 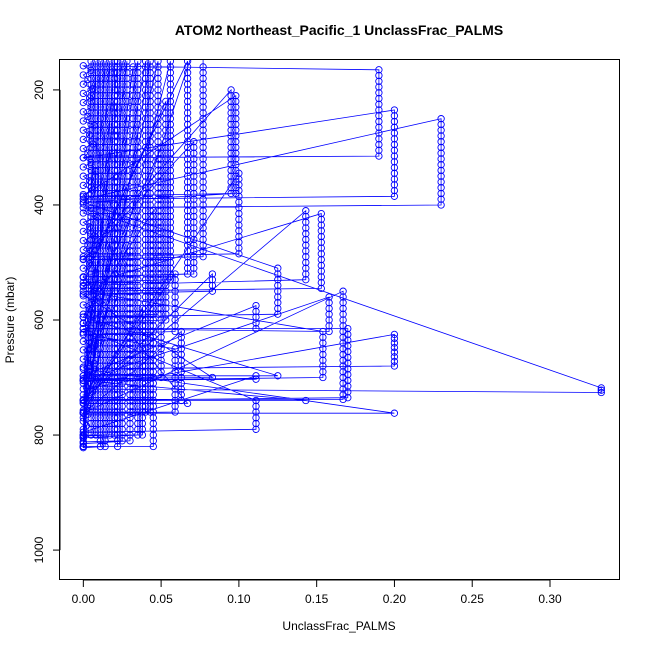 What do you see at coordinates (395, 599) in the screenshot?
I see `x-tick-label: 0.20` at bounding box center [395, 599].